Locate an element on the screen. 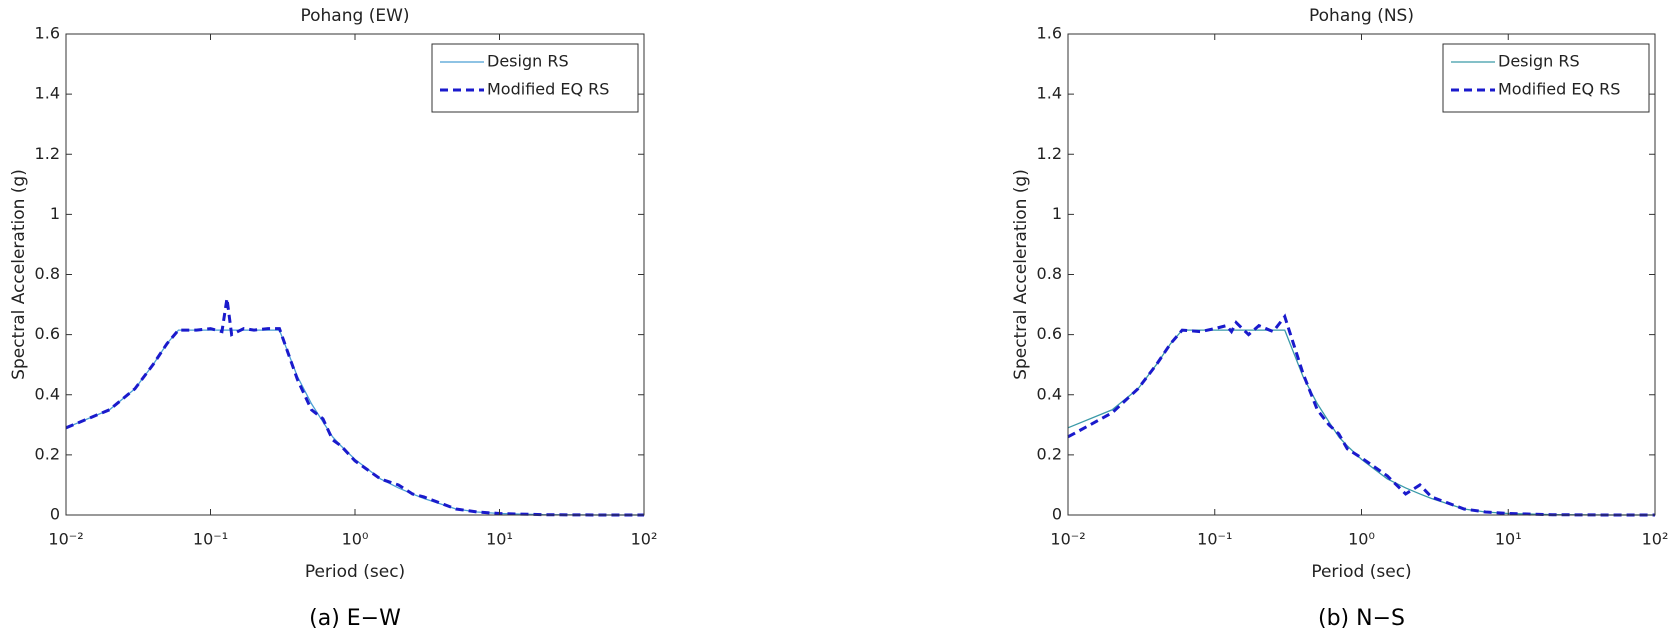 This screenshot has width=1672, height=637. caption: (b) N−S is located at coordinates (1361, 618).